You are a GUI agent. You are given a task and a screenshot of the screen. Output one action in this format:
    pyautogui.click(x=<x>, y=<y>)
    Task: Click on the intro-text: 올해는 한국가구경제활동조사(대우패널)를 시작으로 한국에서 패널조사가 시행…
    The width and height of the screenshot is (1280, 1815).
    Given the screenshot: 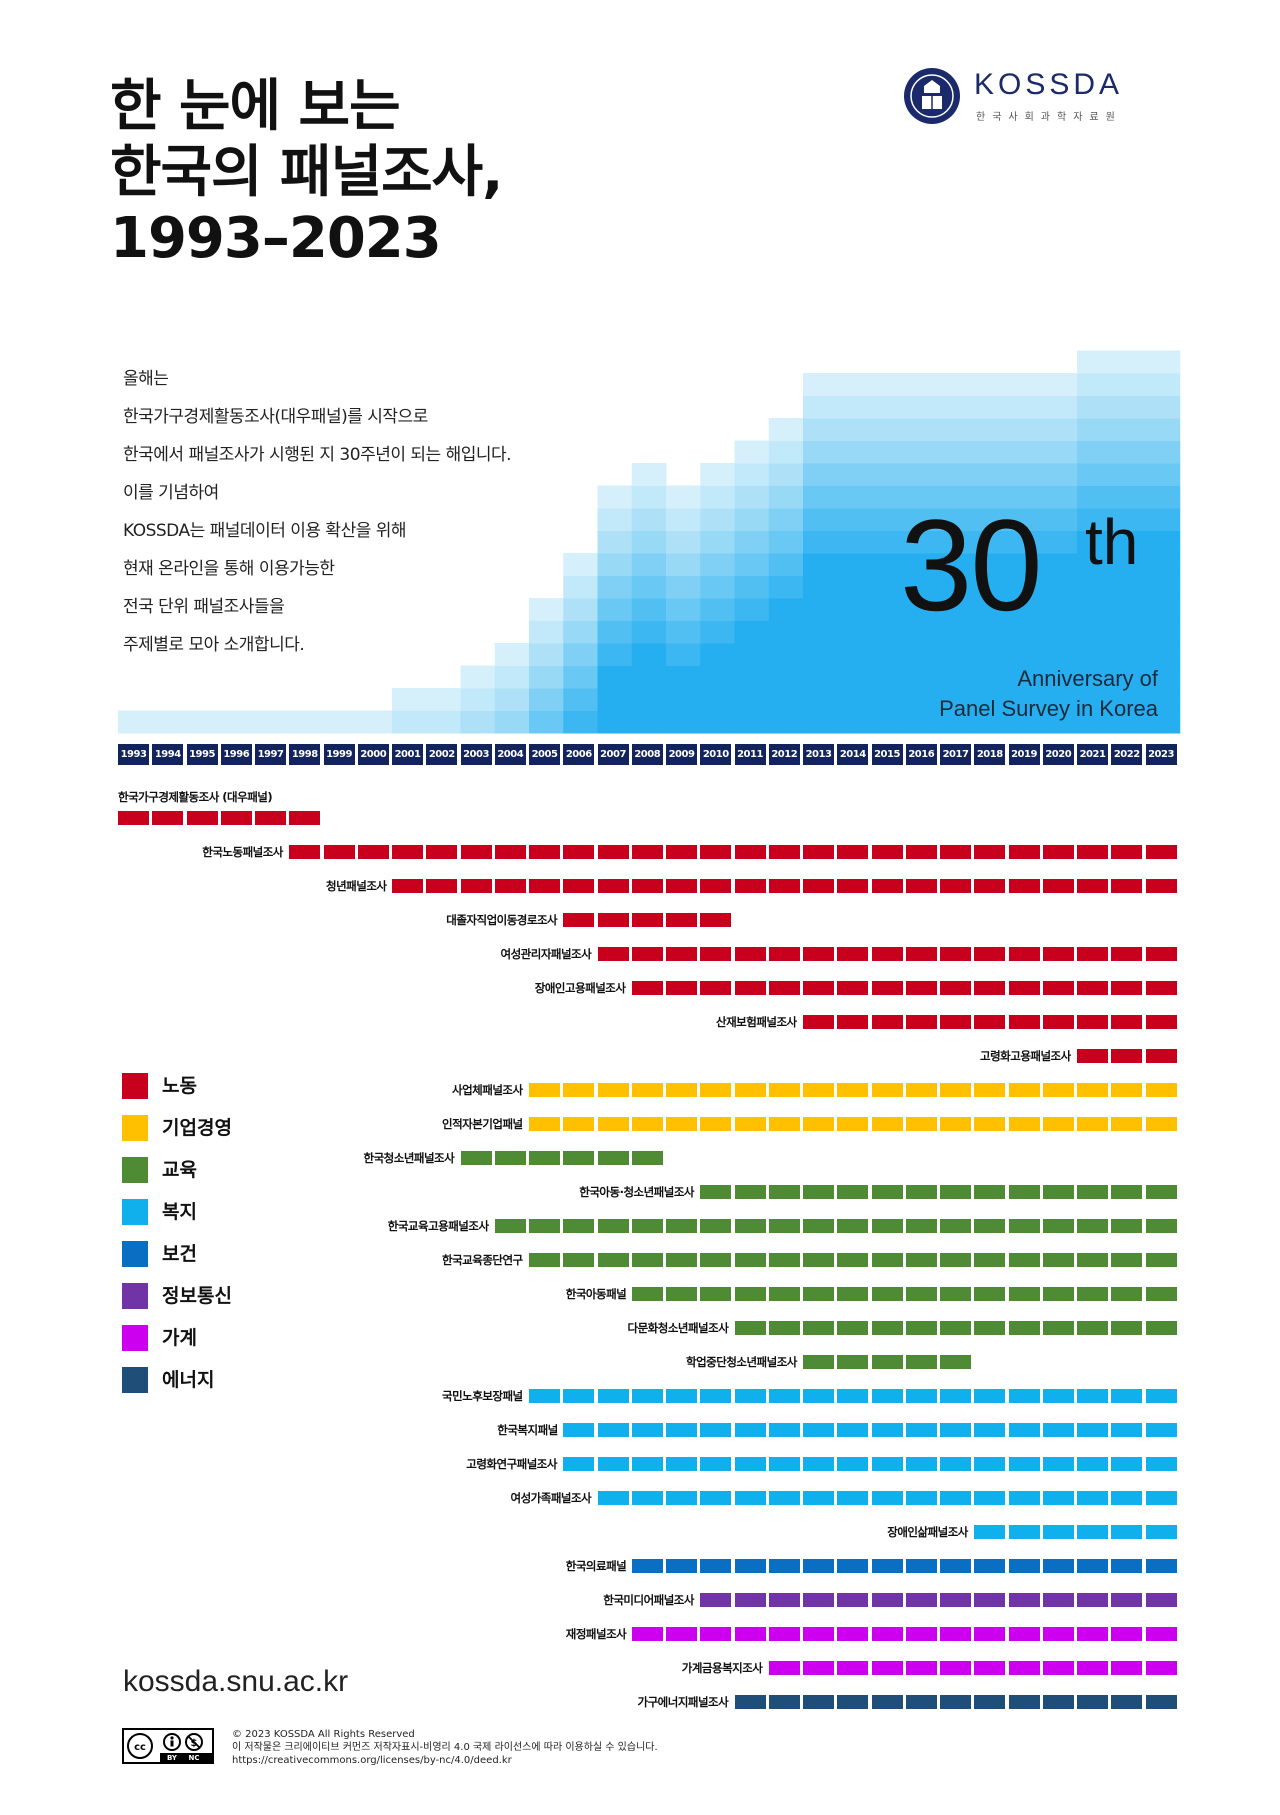 What is the action you would take?
    pyautogui.click(x=317, y=512)
    